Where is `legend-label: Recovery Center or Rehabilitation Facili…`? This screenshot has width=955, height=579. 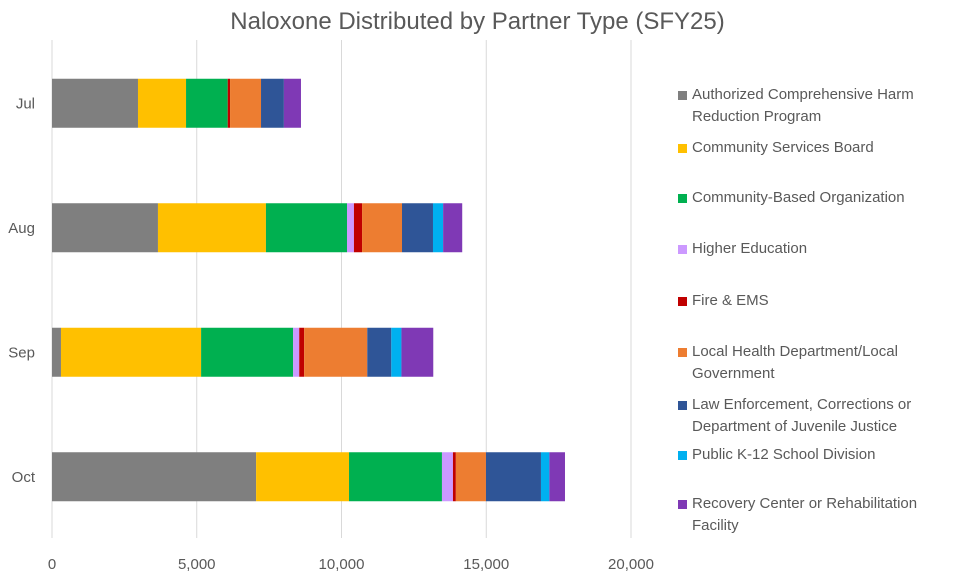
legend-label: Recovery Center or Rehabilitation Facili… is located at coordinates (805, 514).